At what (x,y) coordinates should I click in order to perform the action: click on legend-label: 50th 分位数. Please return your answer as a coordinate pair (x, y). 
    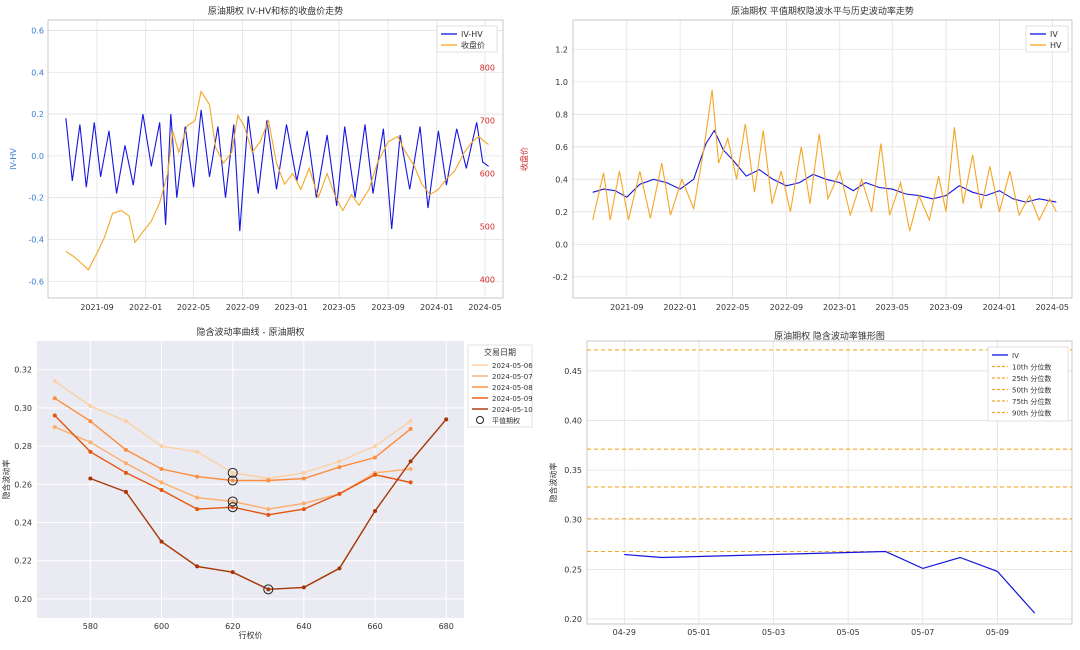
    Looking at the image, I should click on (1031, 390).